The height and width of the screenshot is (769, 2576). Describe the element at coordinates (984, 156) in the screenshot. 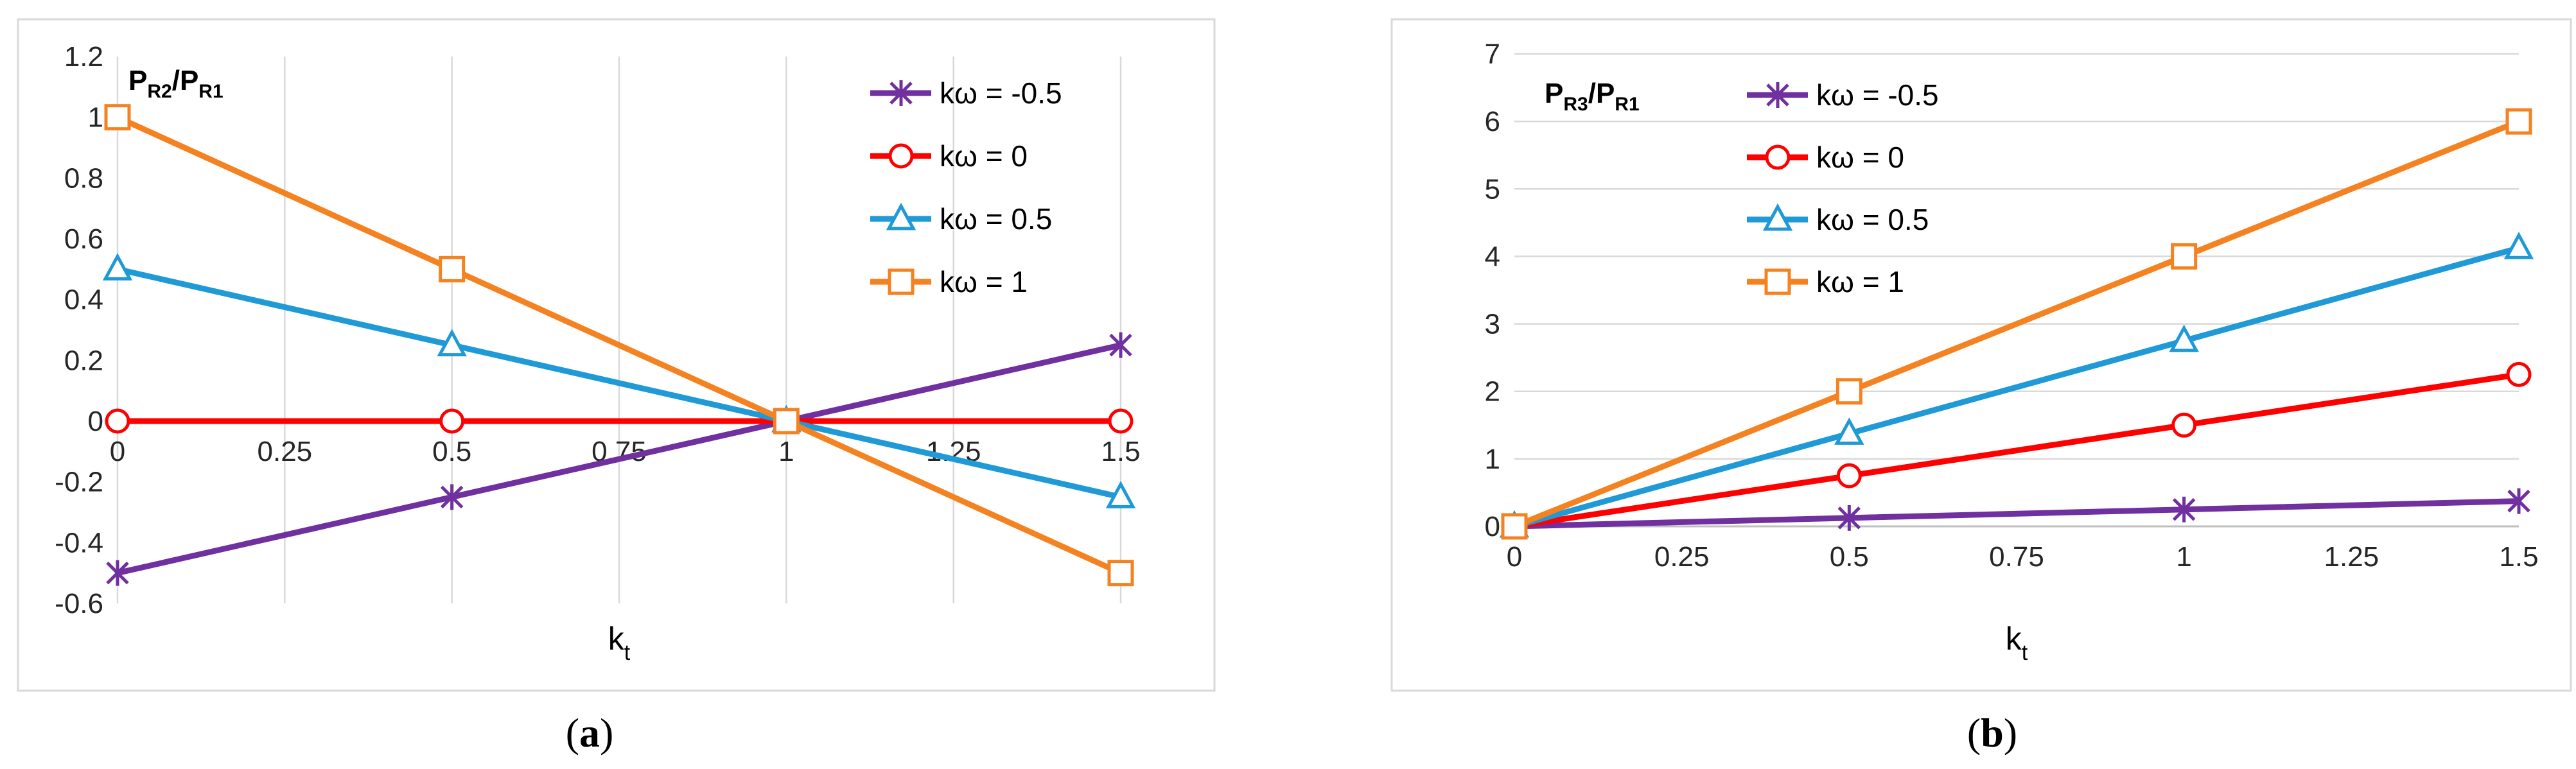

I see `chart-a-legend-label: kω = 0` at that location.